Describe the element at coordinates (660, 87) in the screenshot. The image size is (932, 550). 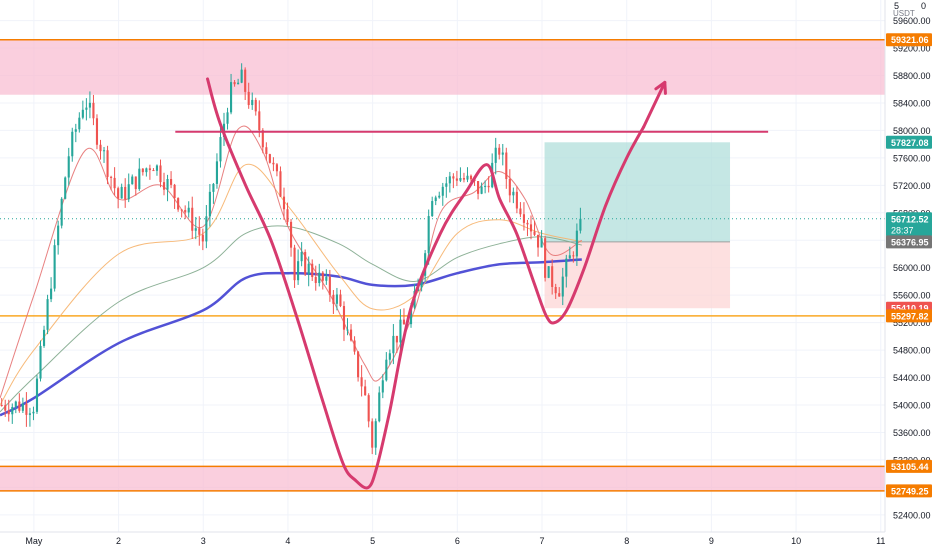
I see `arrow-head-icon` at that location.